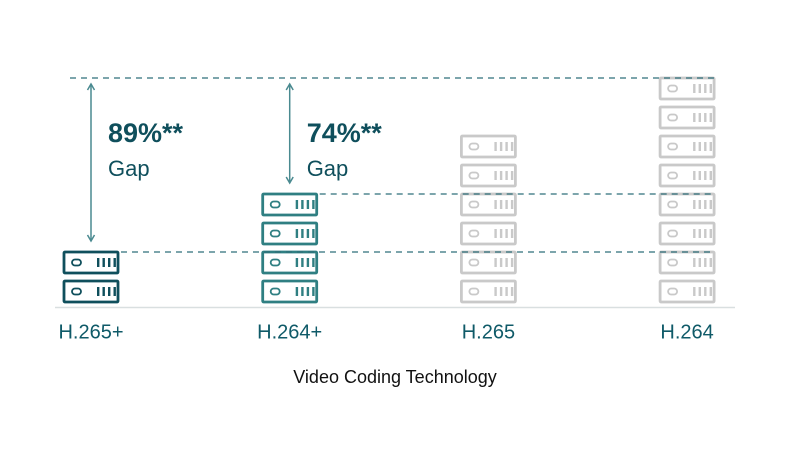 The image size is (810, 453). Describe the element at coordinates (289, 332) in the screenshot. I see `x-tick-label: H.264+` at that location.